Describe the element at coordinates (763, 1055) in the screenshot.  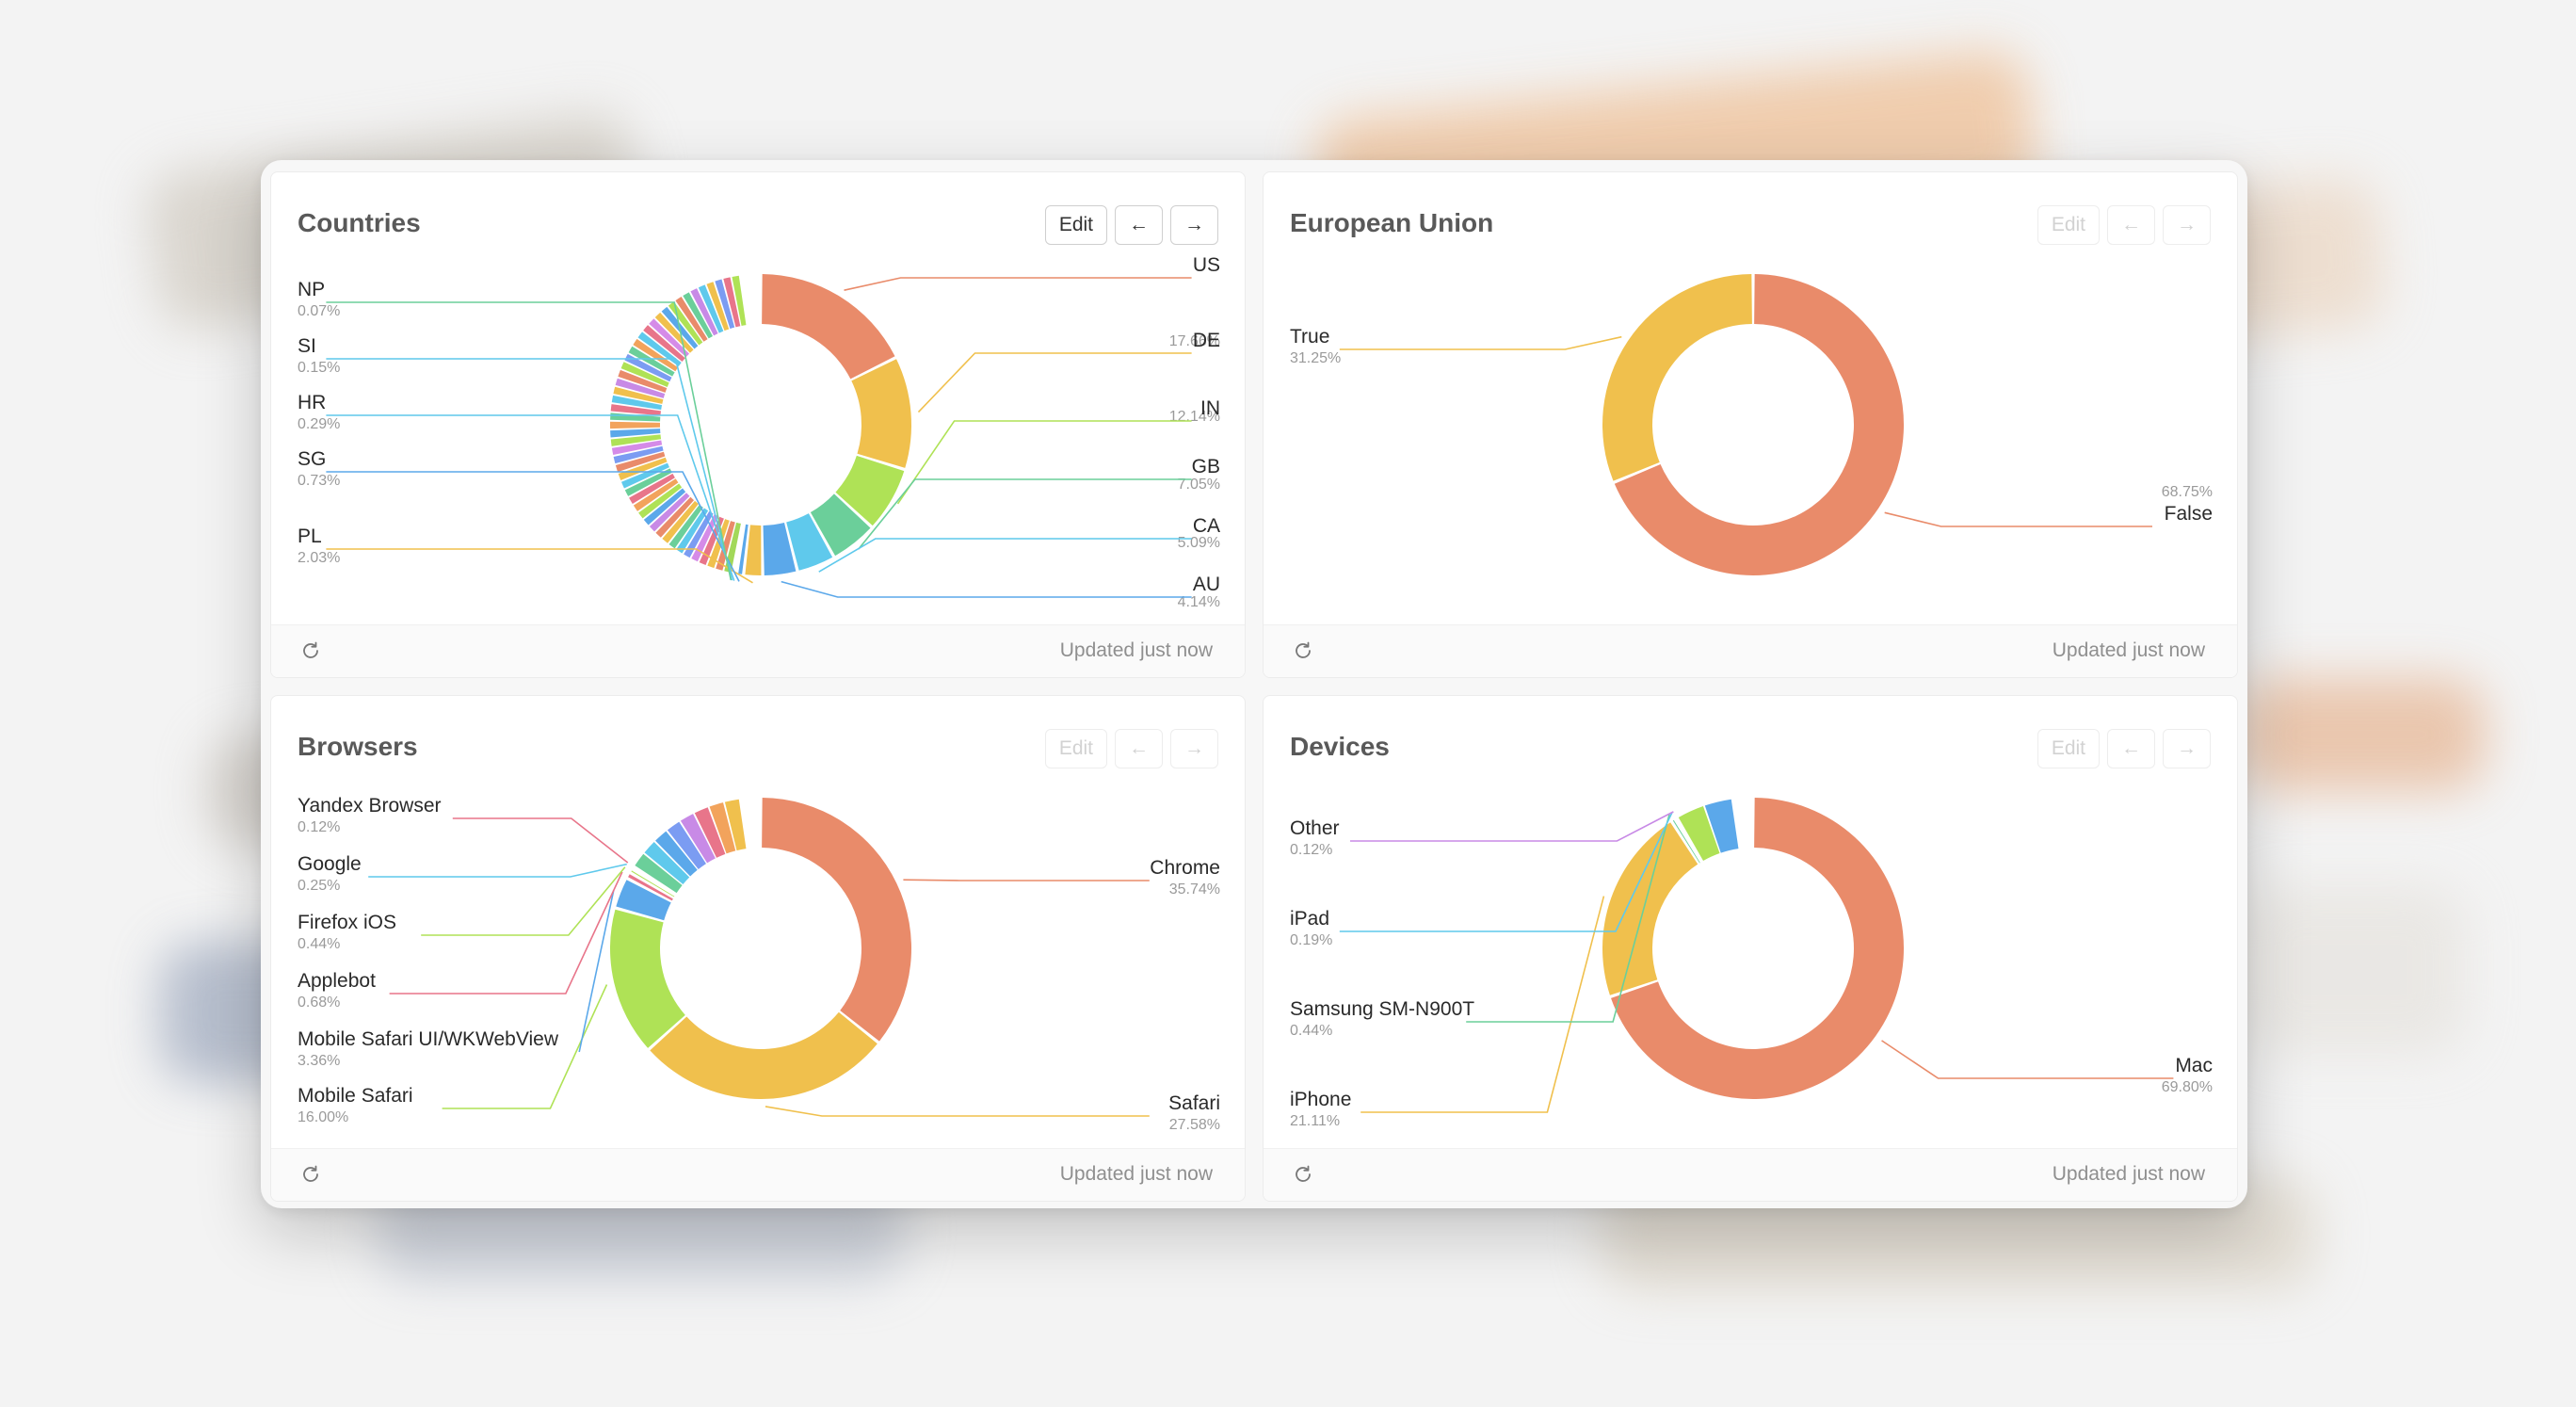
I see `slice-safari` at that location.